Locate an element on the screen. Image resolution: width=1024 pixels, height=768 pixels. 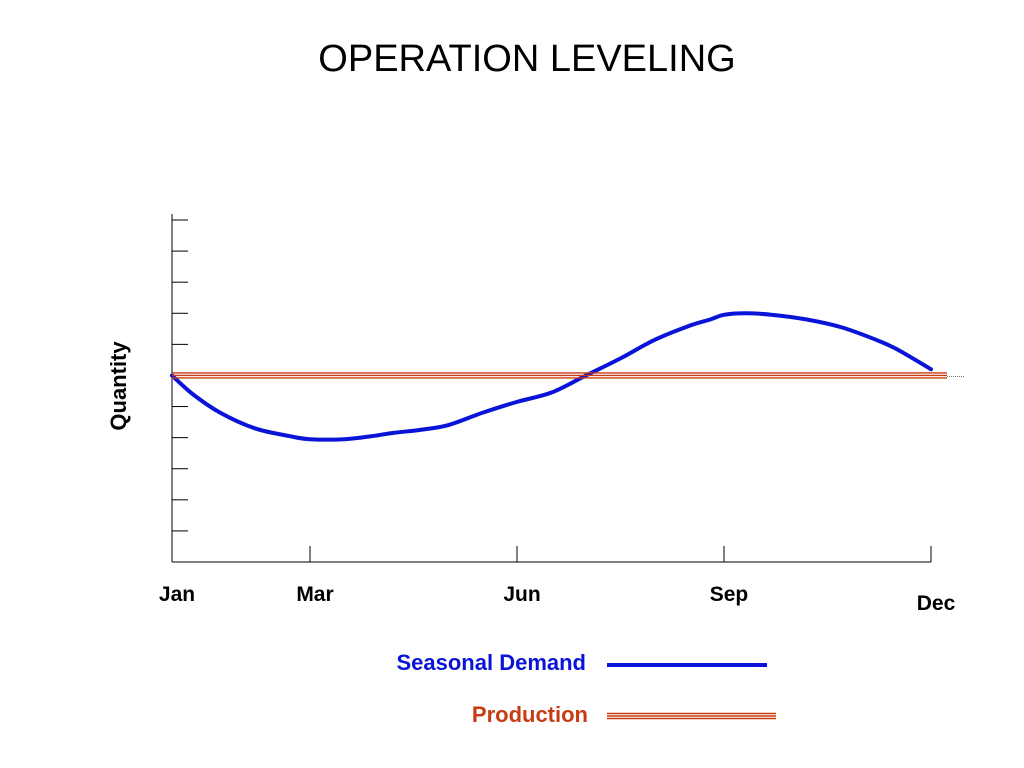
x-tick-label: Jan is located at coordinates (177, 594).